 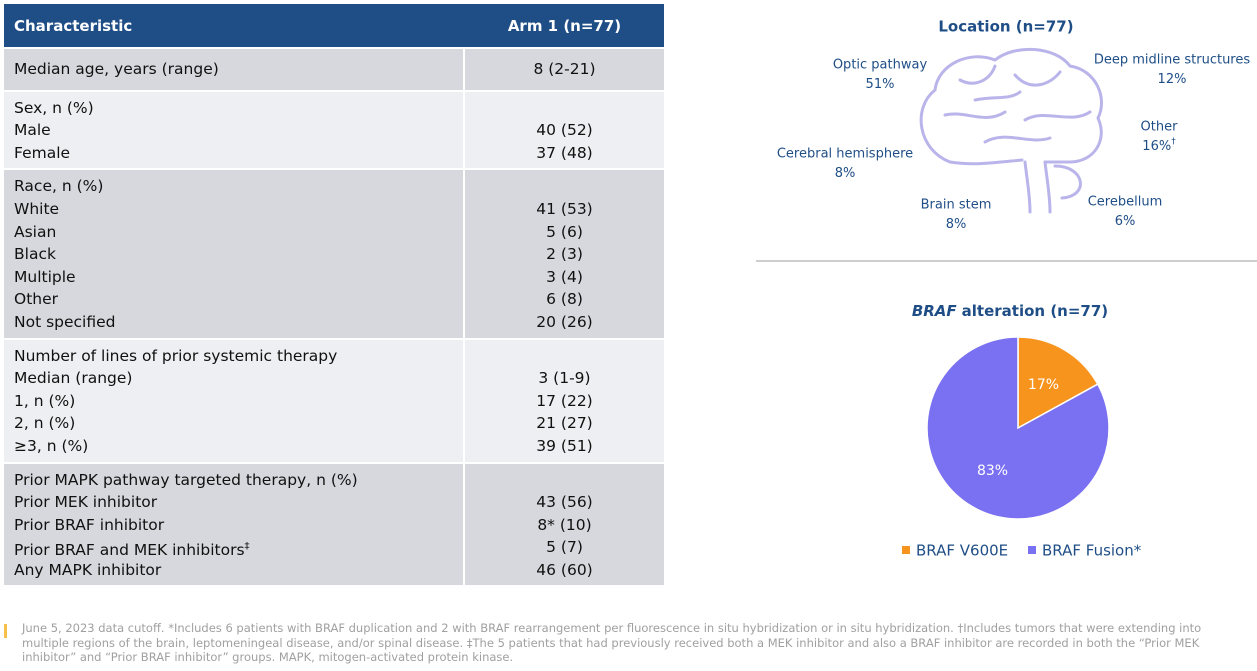 I want to click on row-label: Not specified, so click(x=238, y=322).